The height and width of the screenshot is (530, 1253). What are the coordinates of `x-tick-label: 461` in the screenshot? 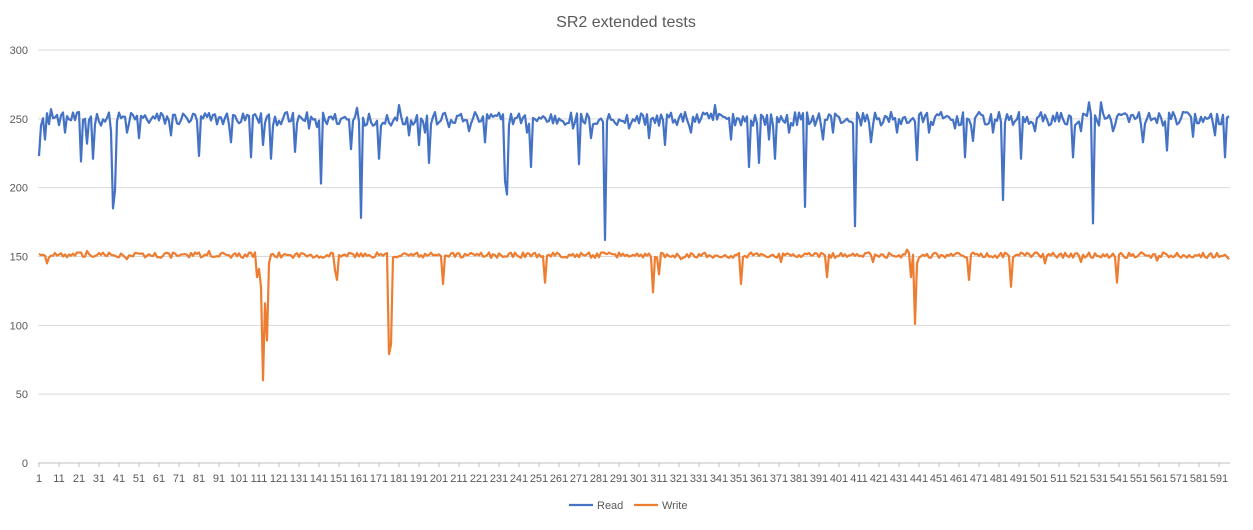 It's located at (959, 479).